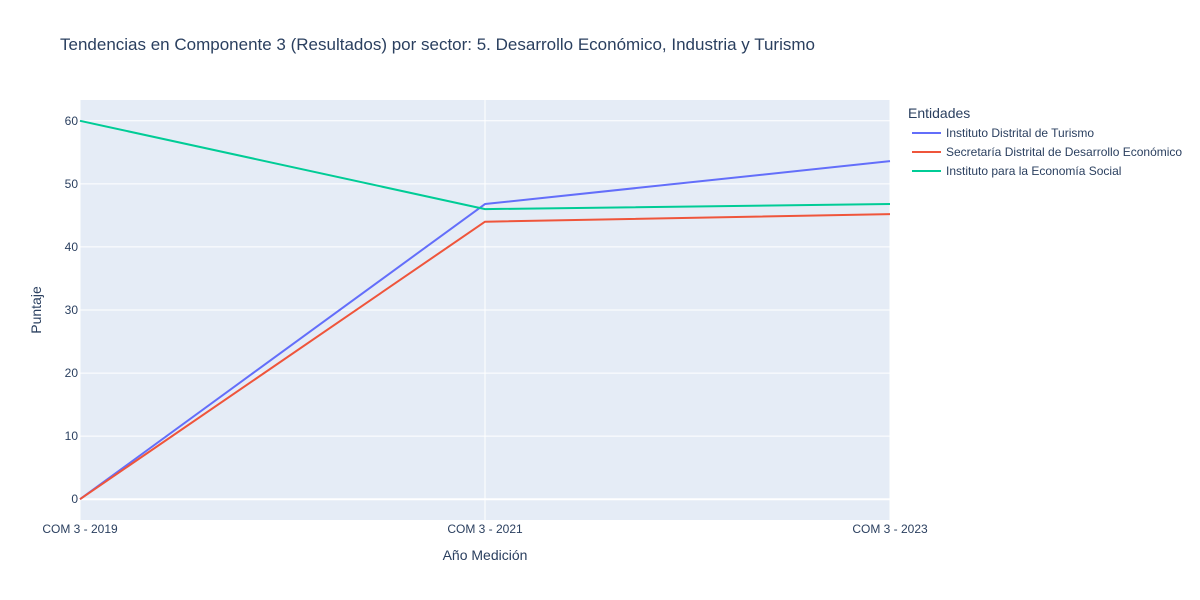 The width and height of the screenshot is (1200, 600). What do you see at coordinates (485, 555) in the screenshot?
I see `x-axis-title: Año Medición` at bounding box center [485, 555].